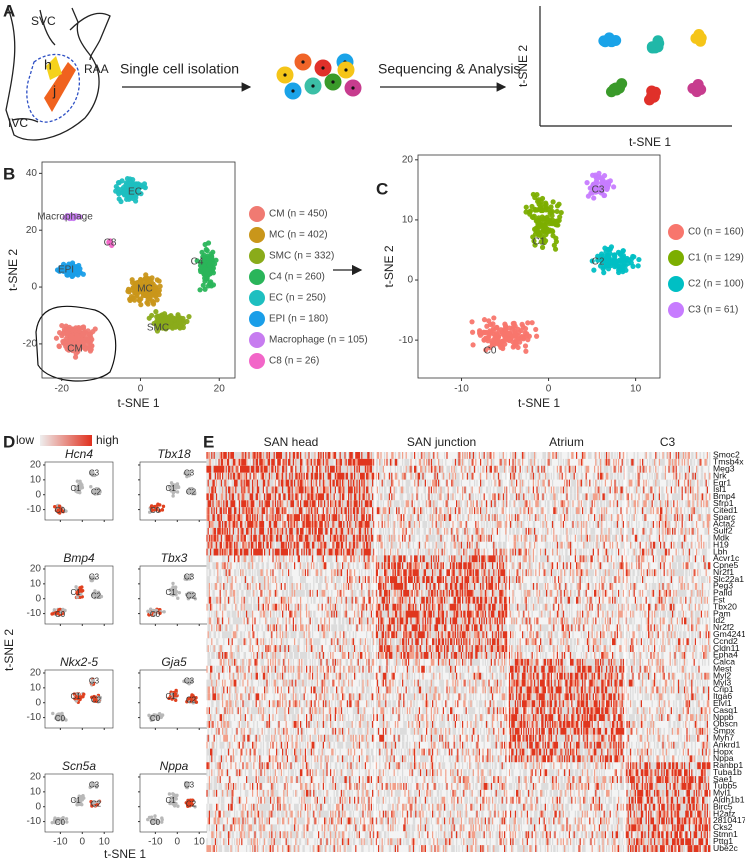  Describe the element at coordinates (293, 91) in the screenshot. I see `nucleus` at that location.